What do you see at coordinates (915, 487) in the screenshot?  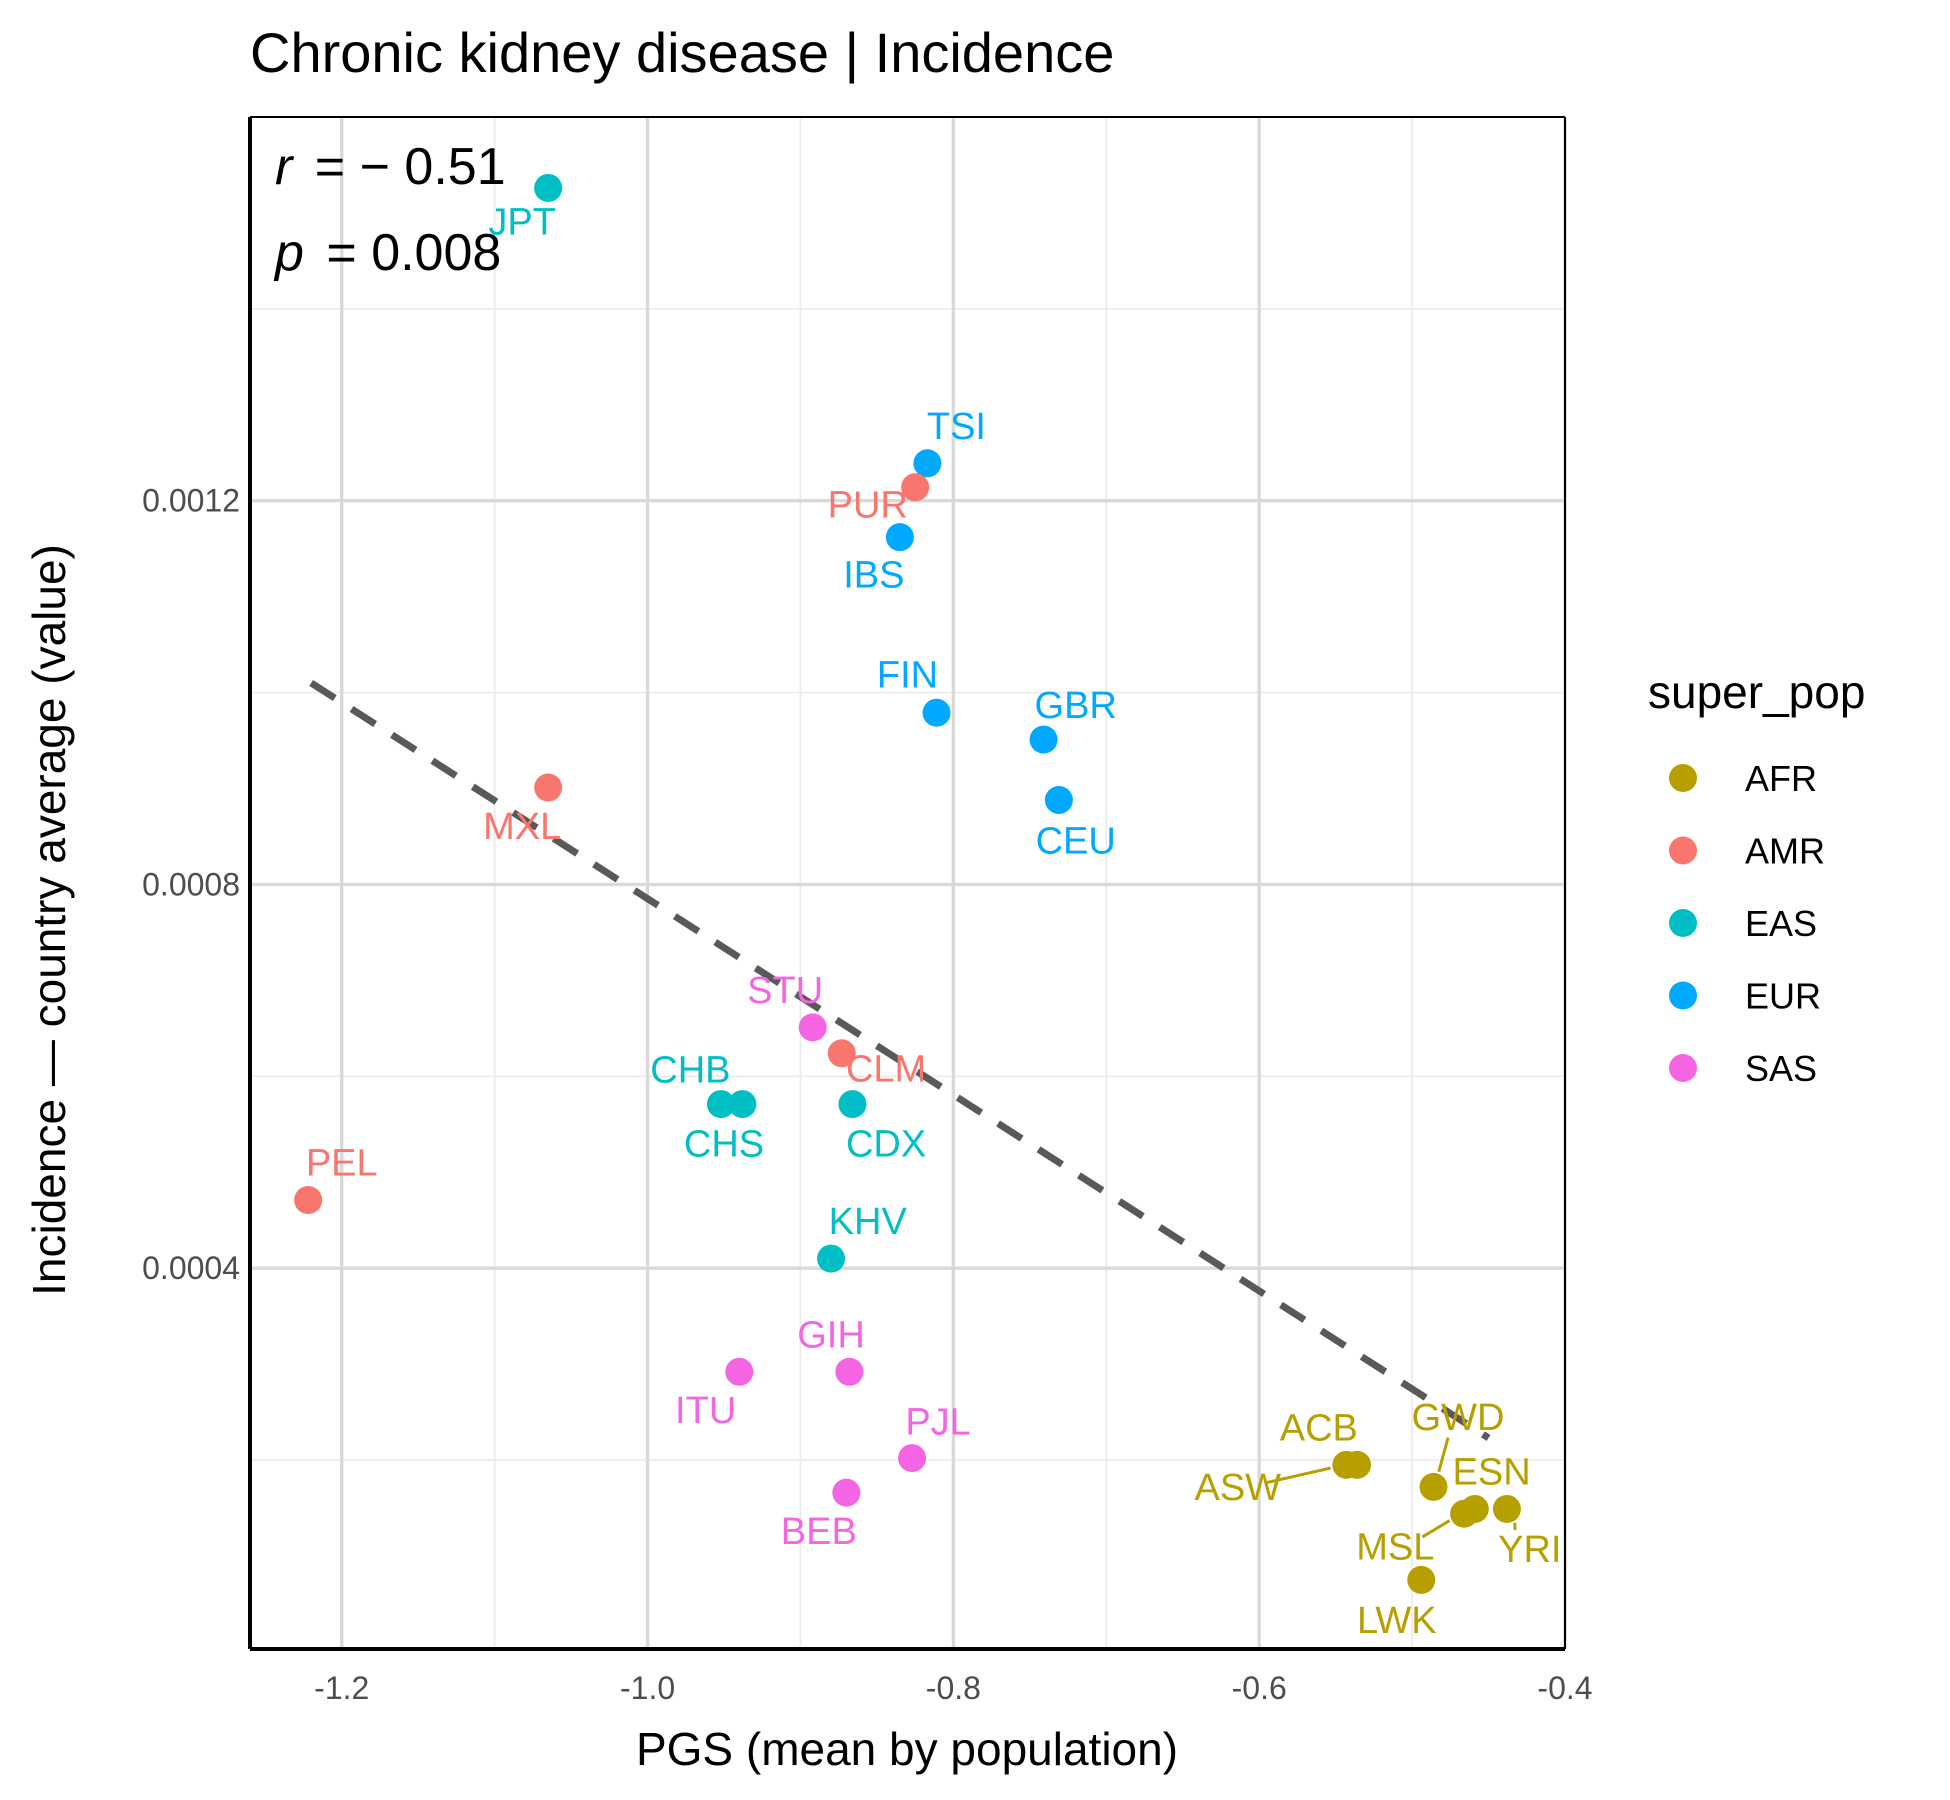 I see `point-pur` at bounding box center [915, 487].